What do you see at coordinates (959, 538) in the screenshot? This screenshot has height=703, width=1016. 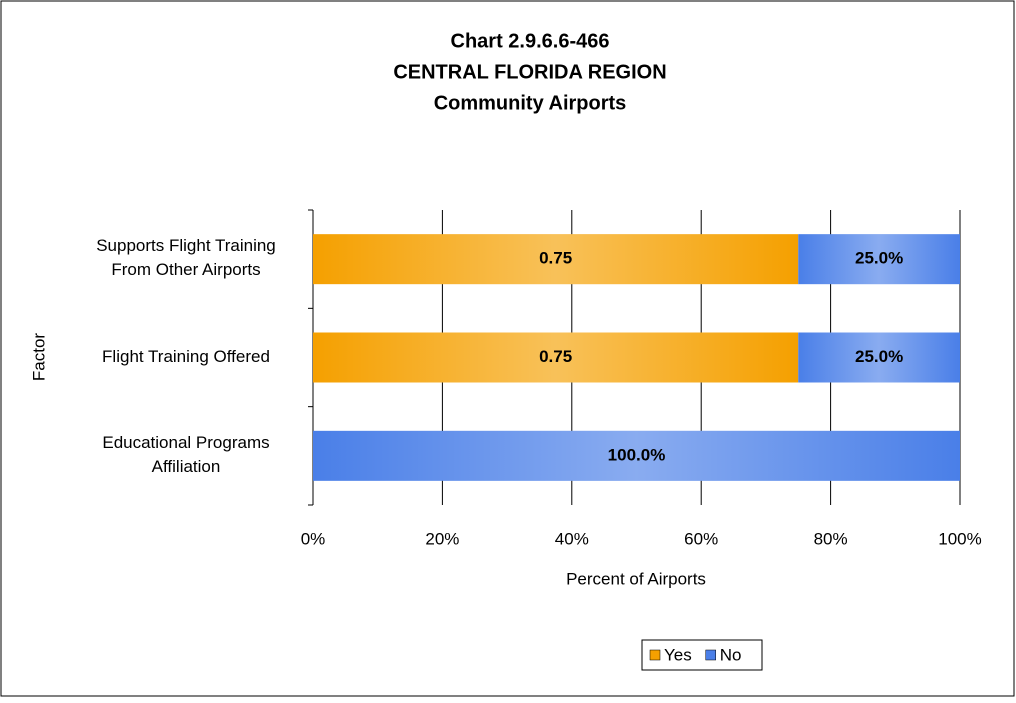 I see `x-tick-label: 100%` at bounding box center [959, 538].